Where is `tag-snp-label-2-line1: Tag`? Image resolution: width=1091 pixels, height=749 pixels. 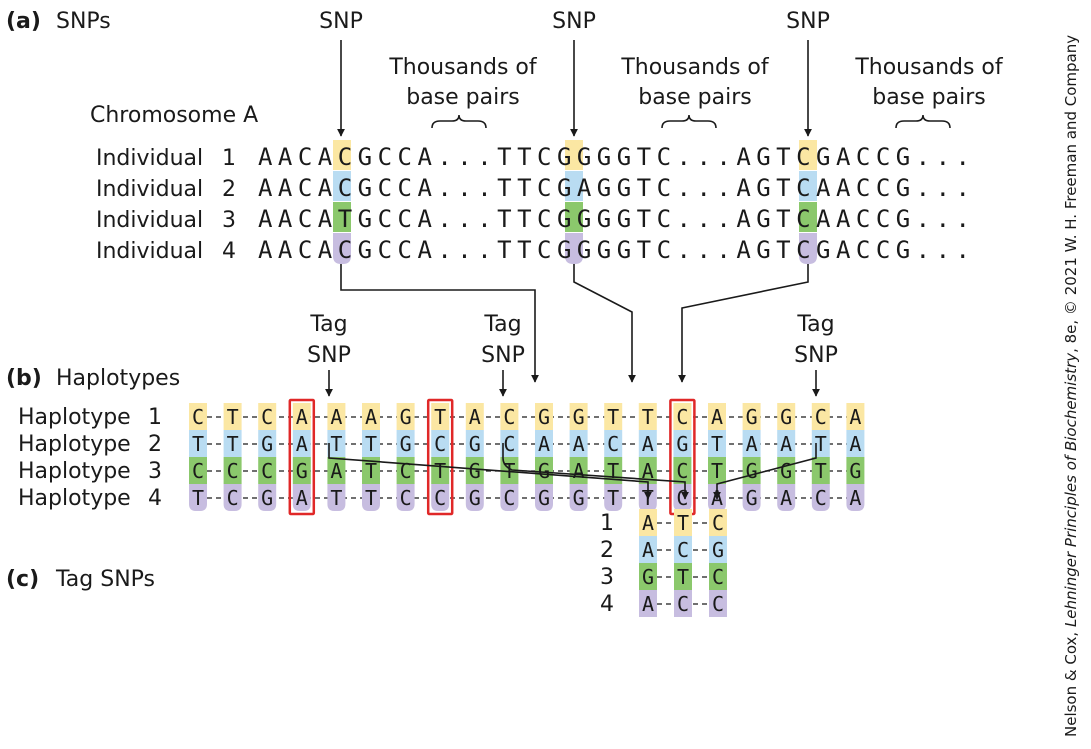 tag-snp-label-2-line1: Tag is located at coordinates (502, 324).